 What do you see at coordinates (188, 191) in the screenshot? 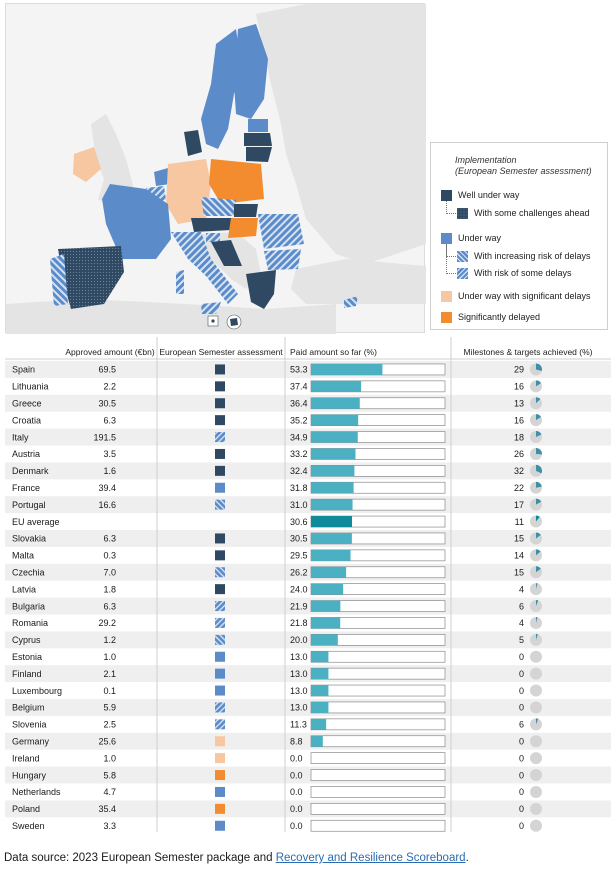
I see `map-germany` at bounding box center [188, 191].